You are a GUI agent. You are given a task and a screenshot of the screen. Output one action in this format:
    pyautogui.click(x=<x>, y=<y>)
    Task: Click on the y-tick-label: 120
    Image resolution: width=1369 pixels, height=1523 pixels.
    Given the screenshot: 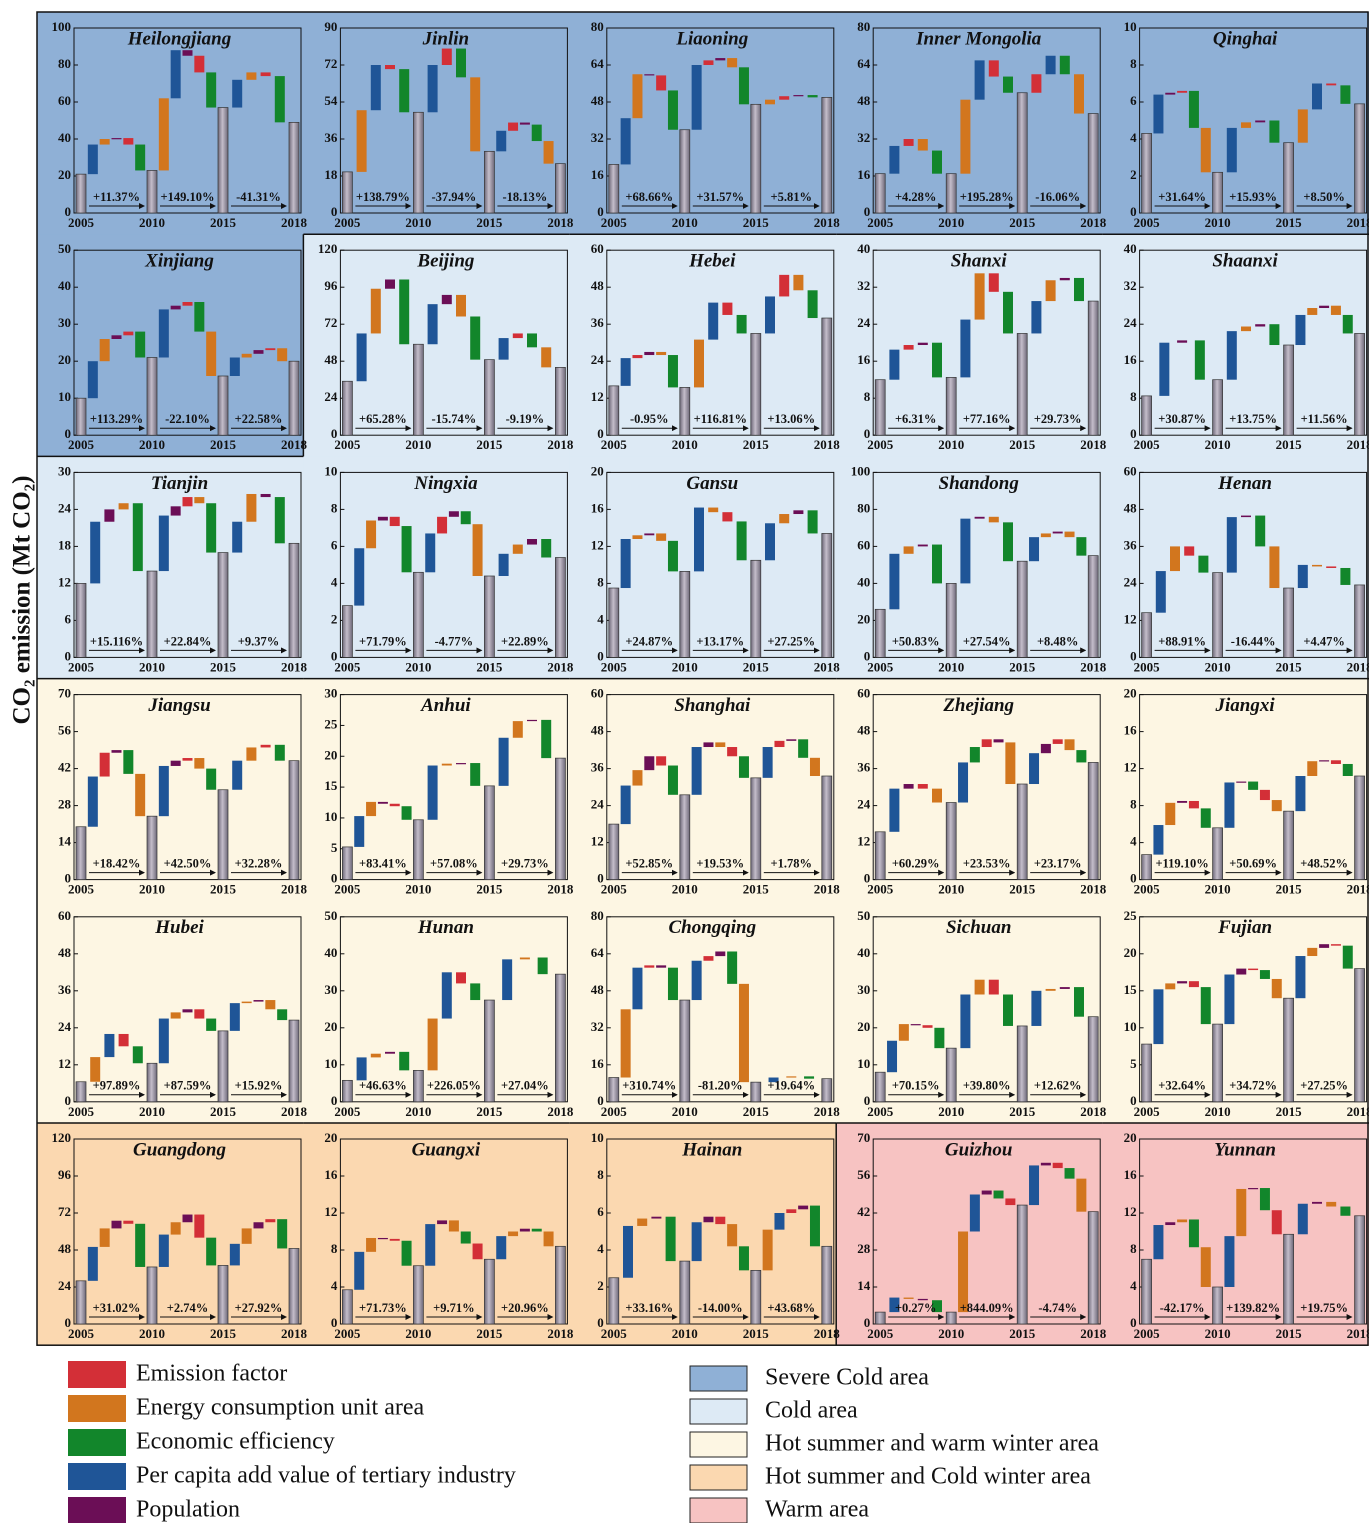 What is the action you would take?
    pyautogui.click(x=62, y=1137)
    